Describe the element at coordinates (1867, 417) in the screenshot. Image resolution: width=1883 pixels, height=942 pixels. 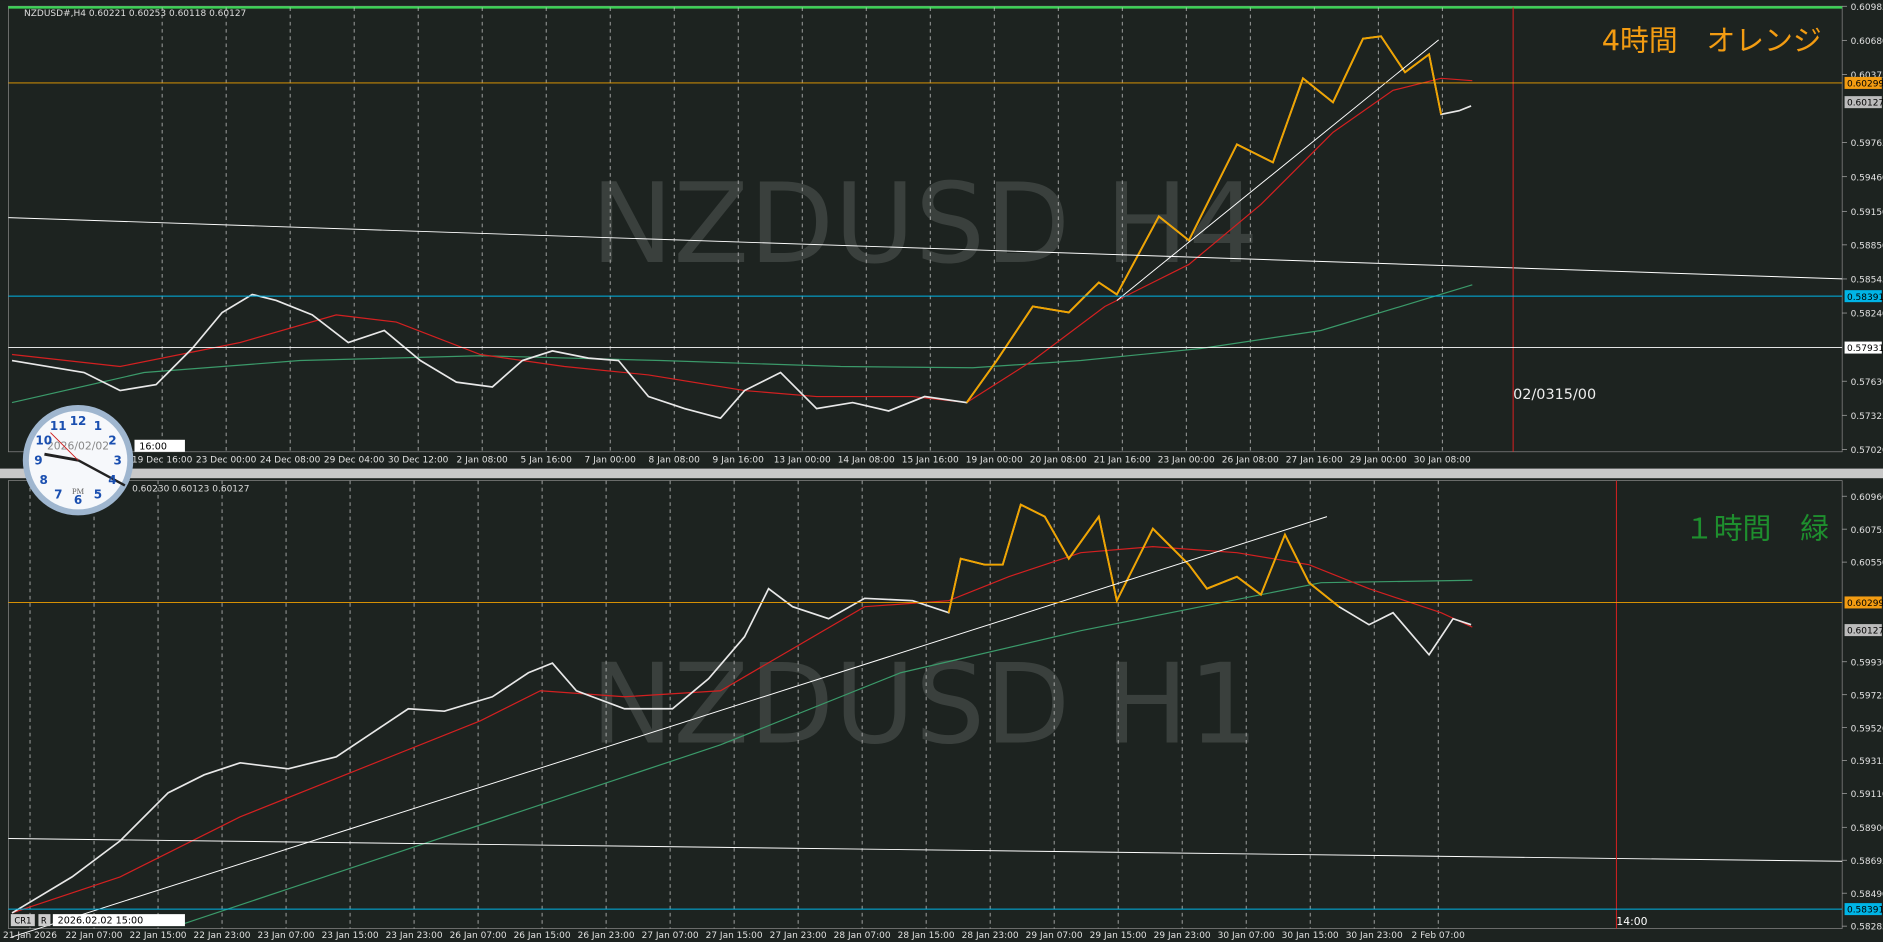
I see `price-label: 0.57325` at that location.